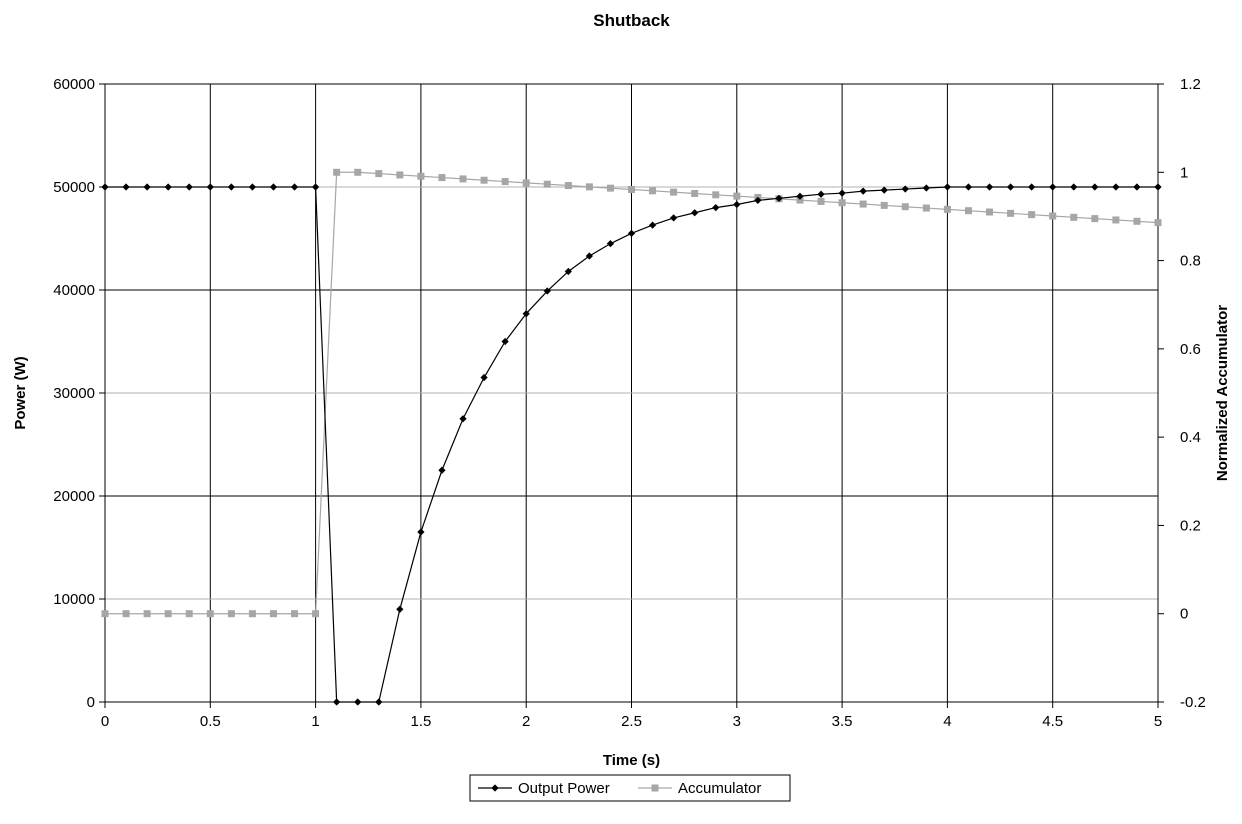 This screenshot has width=1242, height=824. Describe the element at coordinates (631, 721) in the screenshot. I see `x-tick-label: 2.5` at that location.